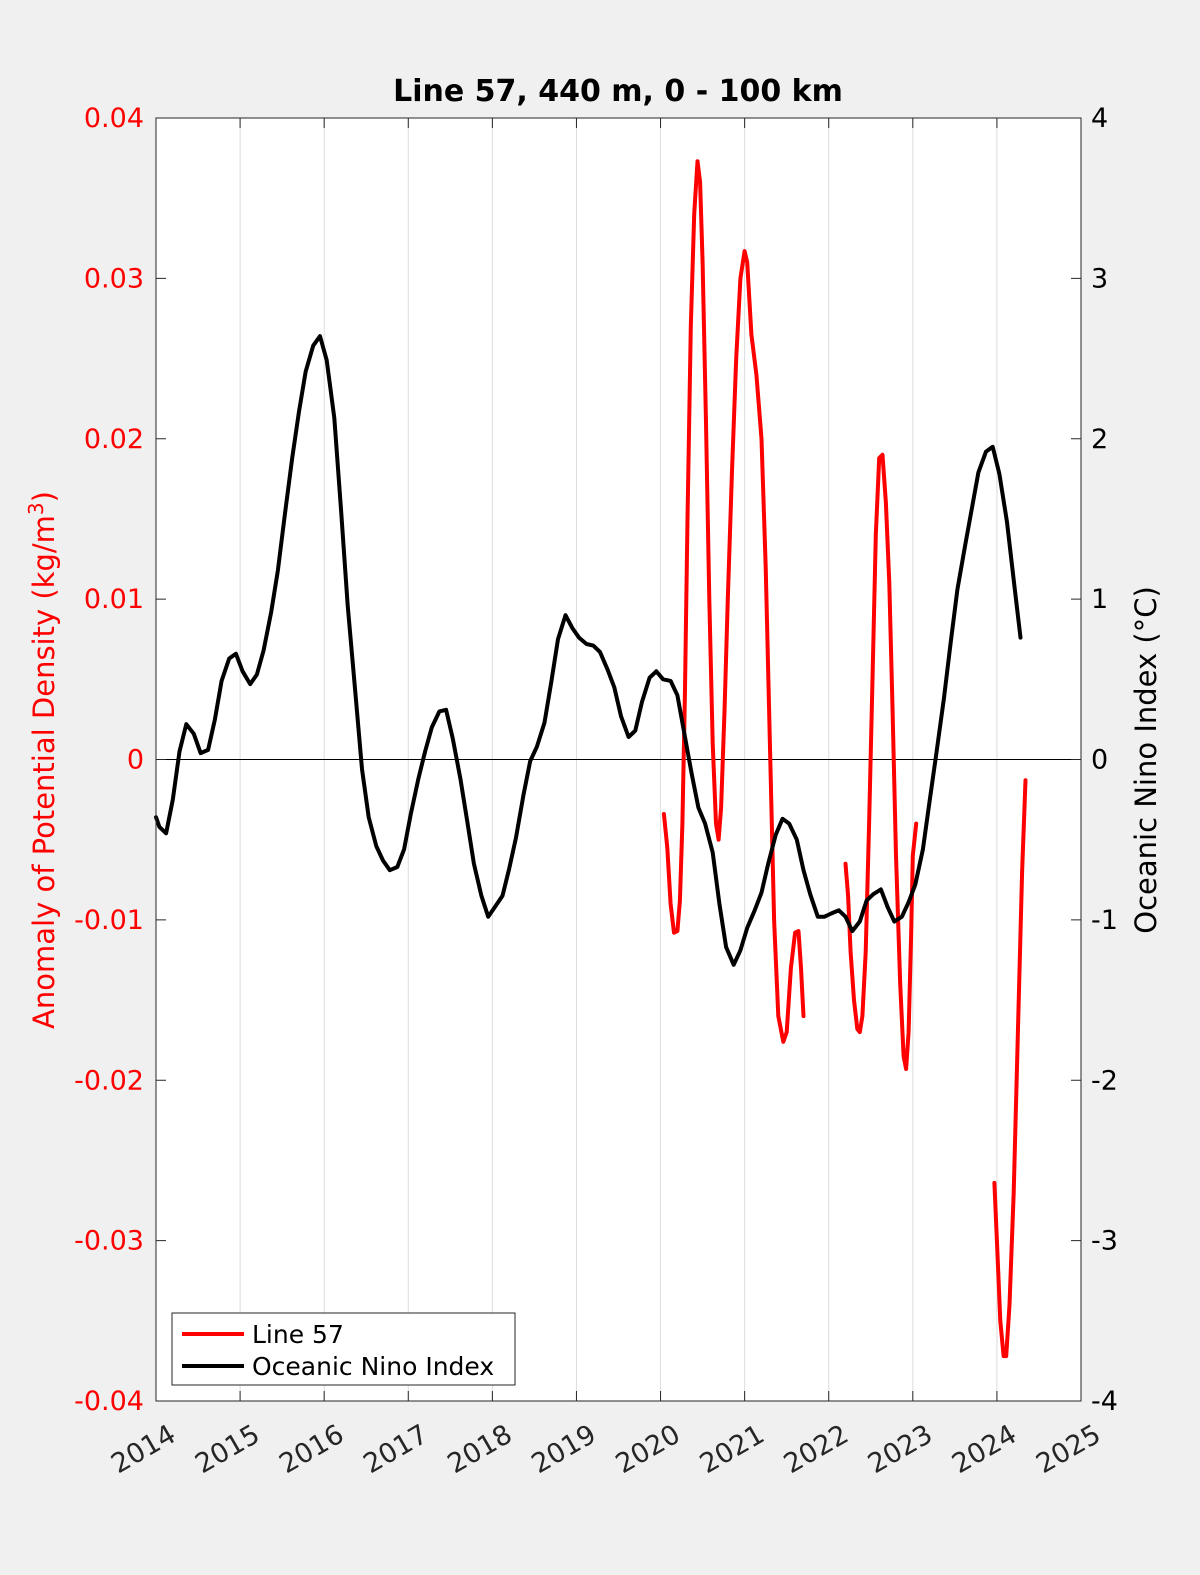  I want to click on right-y-tick-label: 0, so click(1099, 760).